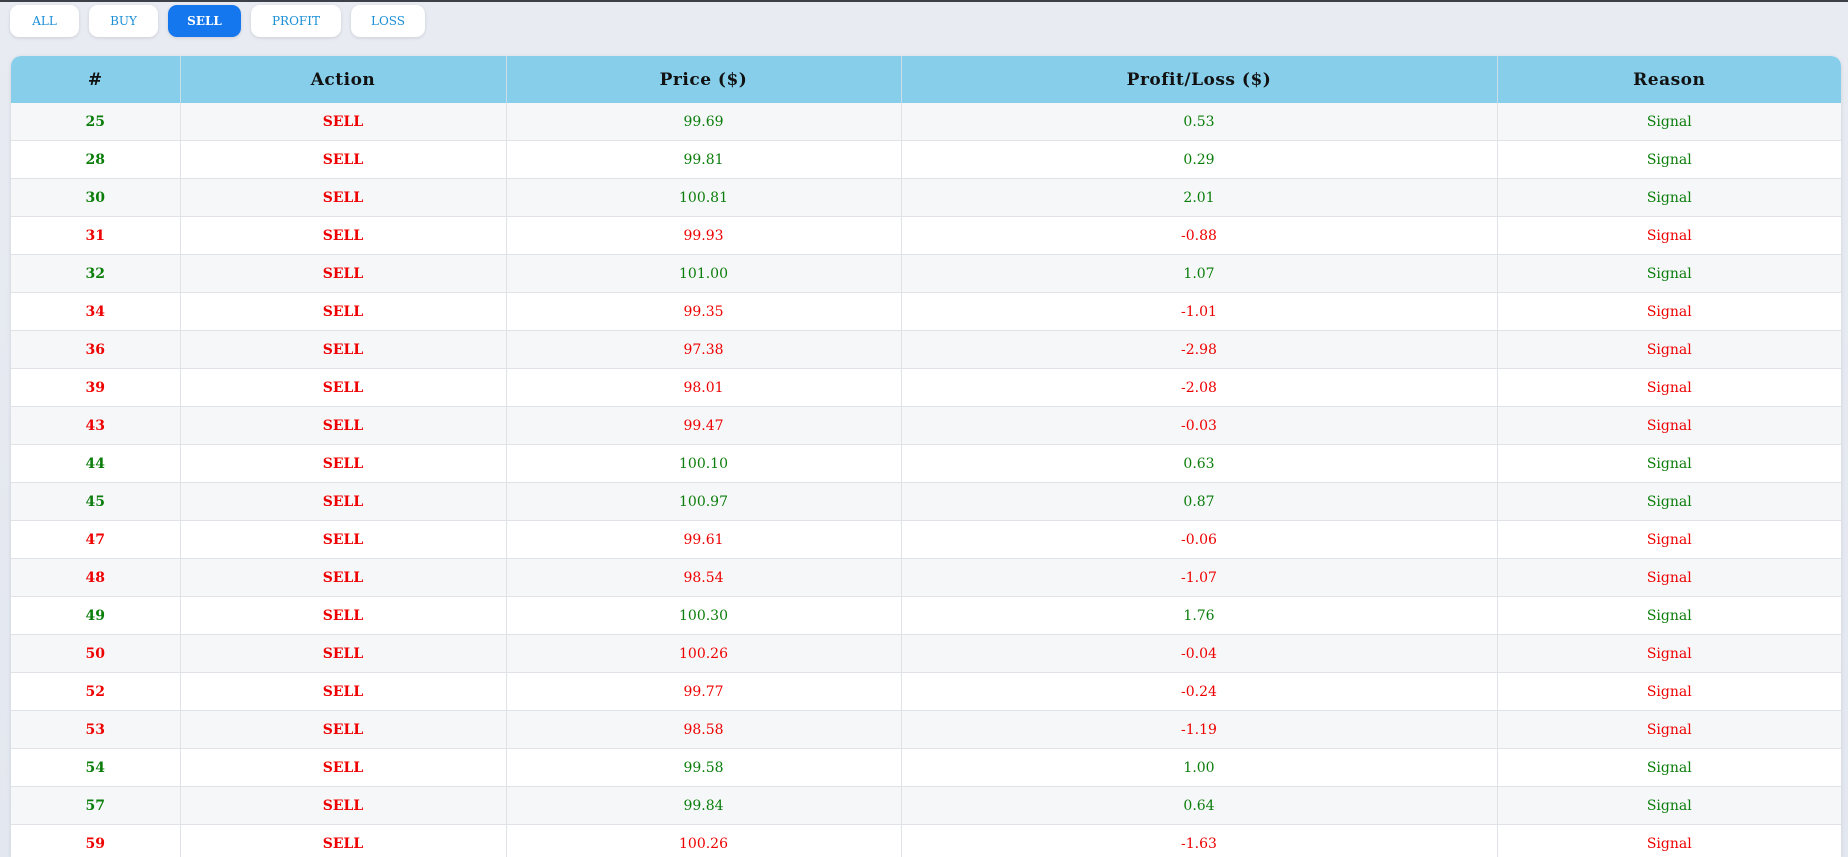 The image size is (1848, 857). I want to click on table-row: 52 SELL 99.77 -0.24 Signal, so click(926, 691).